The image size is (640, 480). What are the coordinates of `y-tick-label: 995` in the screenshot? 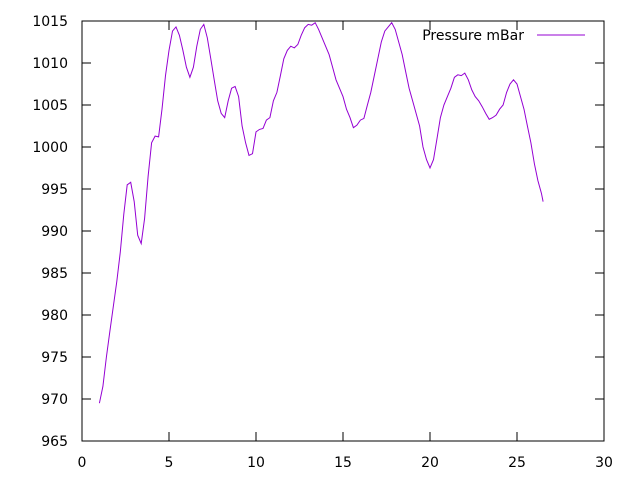 It's located at (54, 190).